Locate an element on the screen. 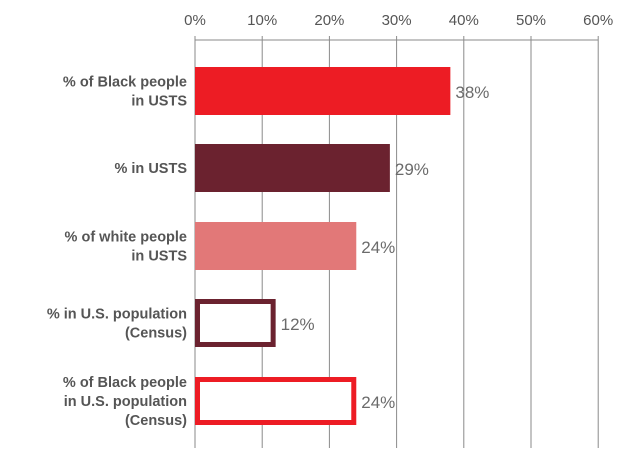 The image size is (625, 452). x-tick-label: 10% is located at coordinates (262, 20).